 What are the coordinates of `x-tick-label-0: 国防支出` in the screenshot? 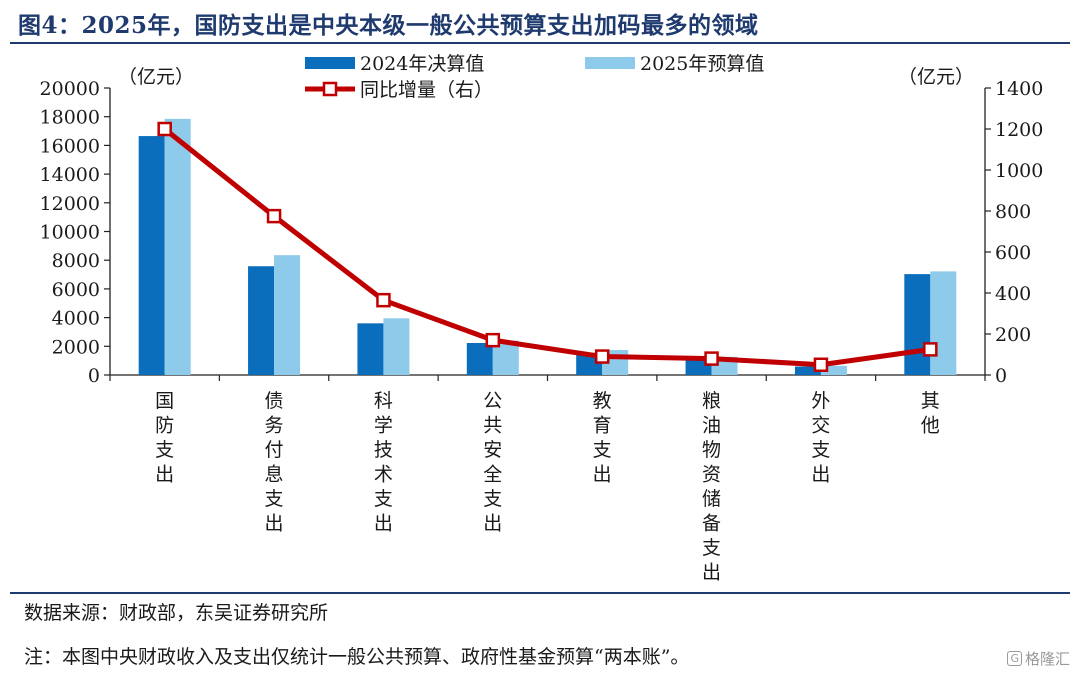 It's located at (164, 438).